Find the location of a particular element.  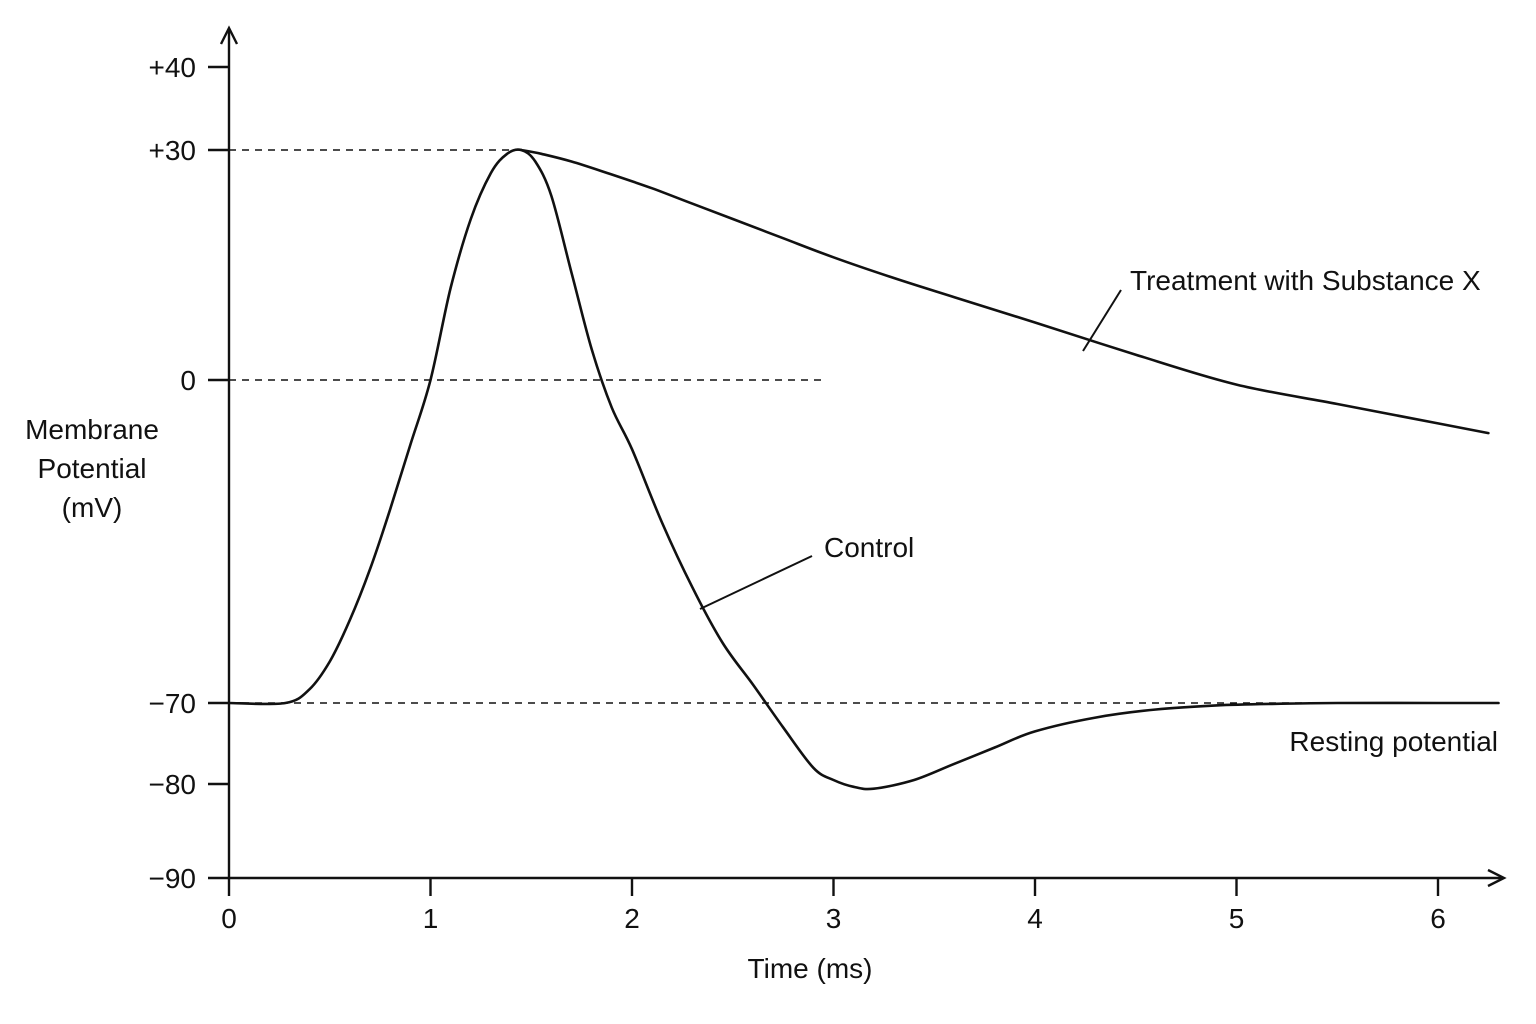

y-tick-label: −70 is located at coordinates (173, 703).